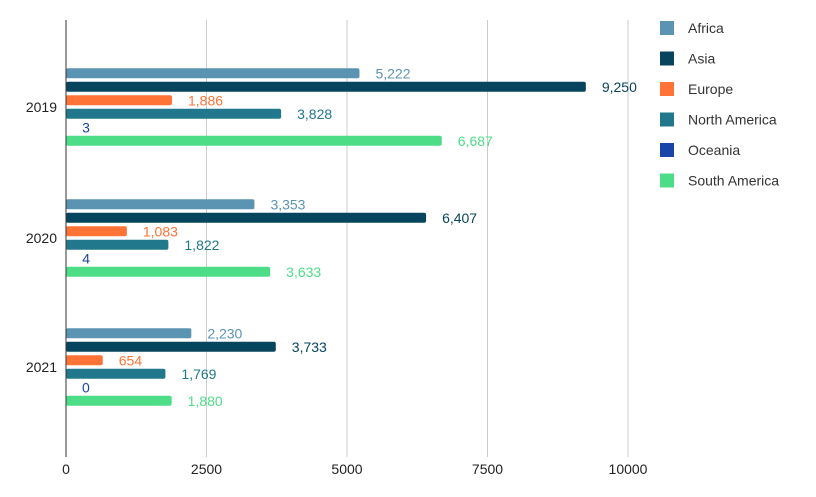  Describe the element at coordinates (346, 469) in the screenshot. I see `x-tick-label: 5000` at that location.